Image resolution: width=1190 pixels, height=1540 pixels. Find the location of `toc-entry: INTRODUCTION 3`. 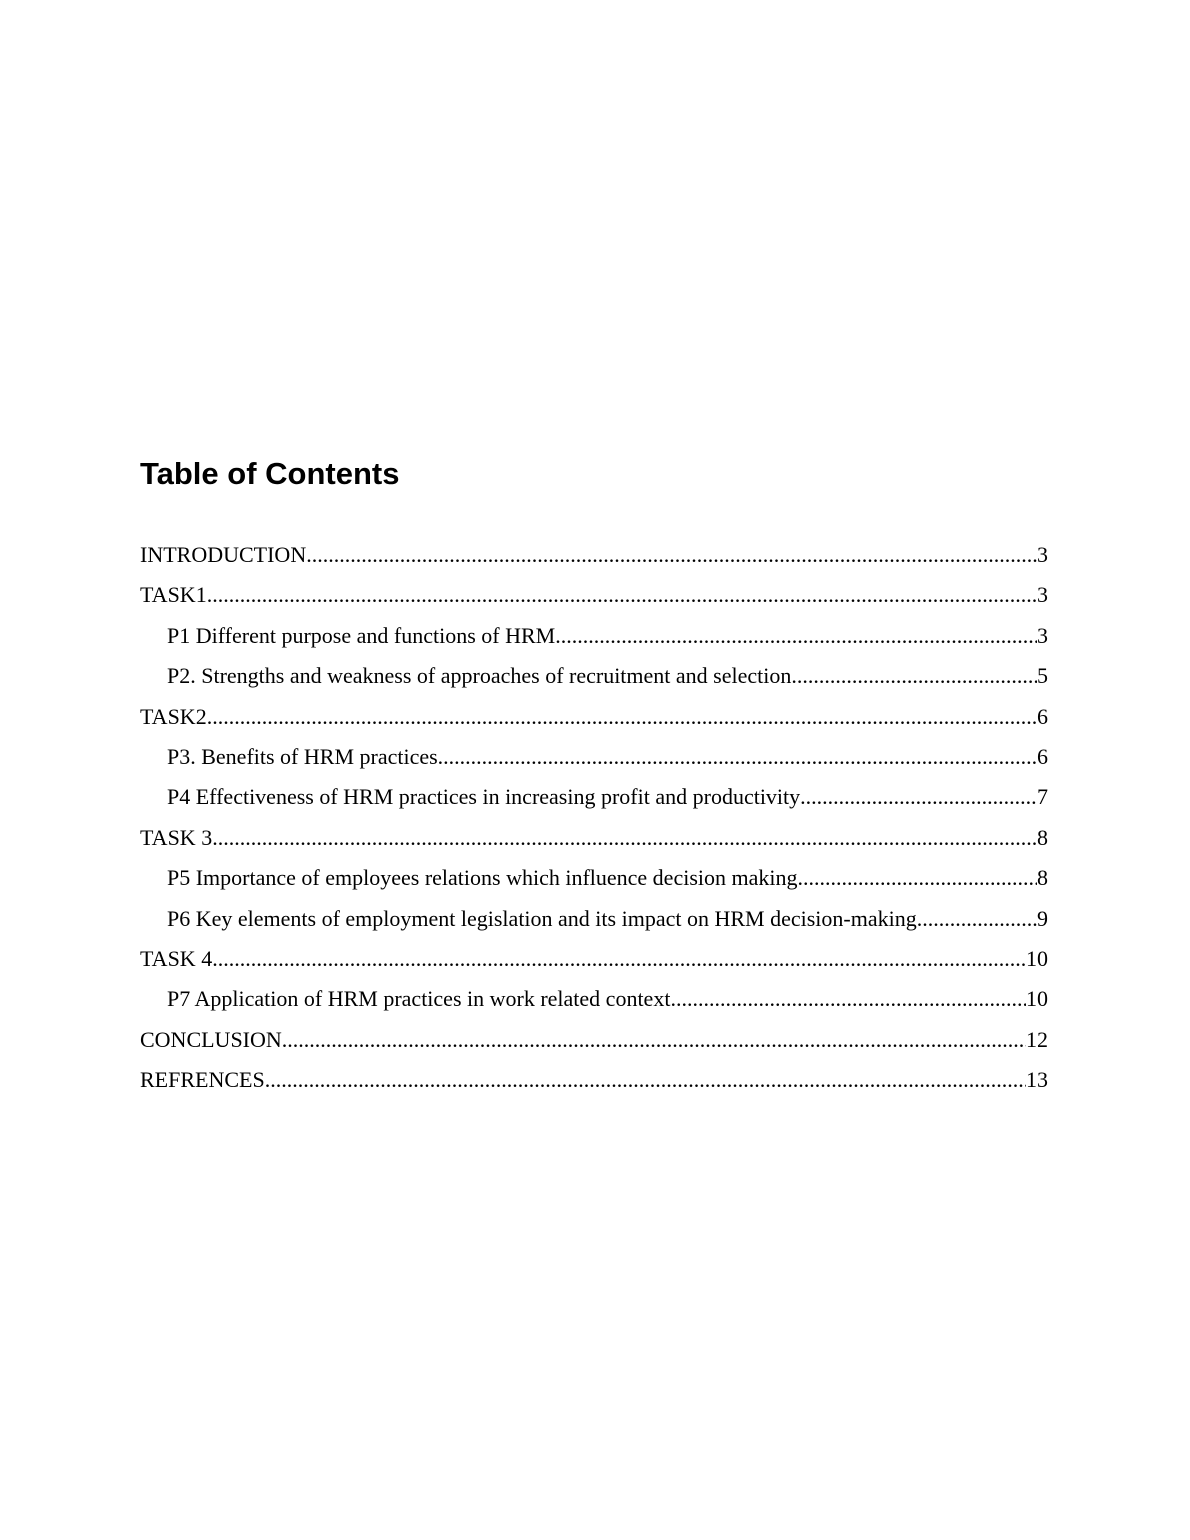

toc-entry: INTRODUCTION 3 is located at coordinates (594, 555).